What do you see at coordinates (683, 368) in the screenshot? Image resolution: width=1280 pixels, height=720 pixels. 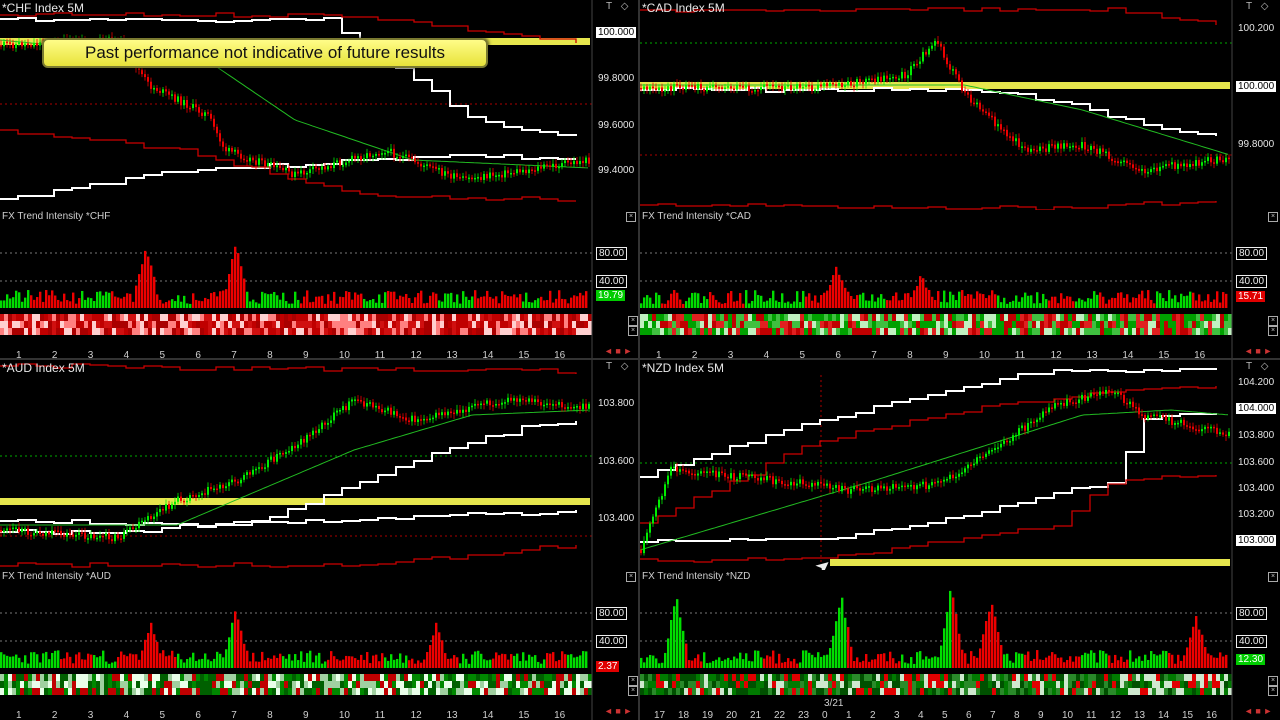 I see `nzd-chart-title: *NZD Index 5M` at bounding box center [683, 368].